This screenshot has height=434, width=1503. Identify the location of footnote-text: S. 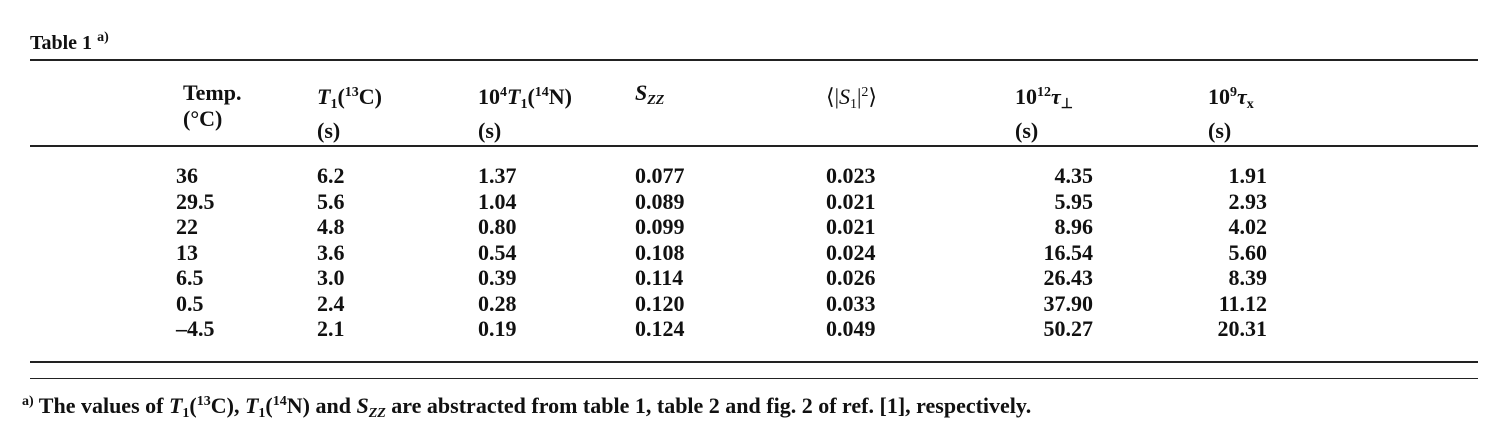
(362, 405).